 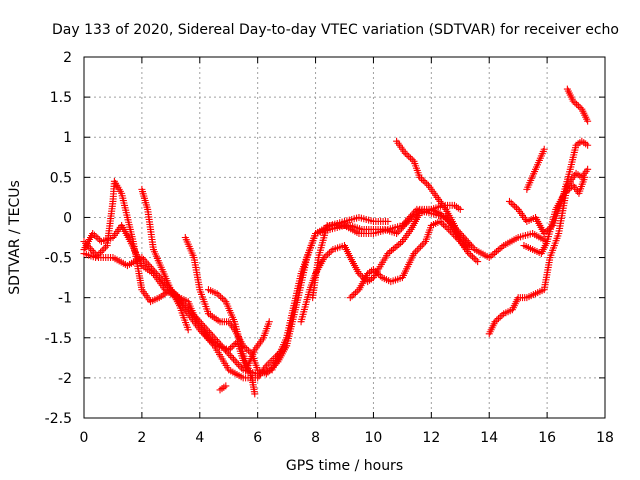 What do you see at coordinates (431, 438) in the screenshot?
I see `x-tick-label: 12` at bounding box center [431, 438].